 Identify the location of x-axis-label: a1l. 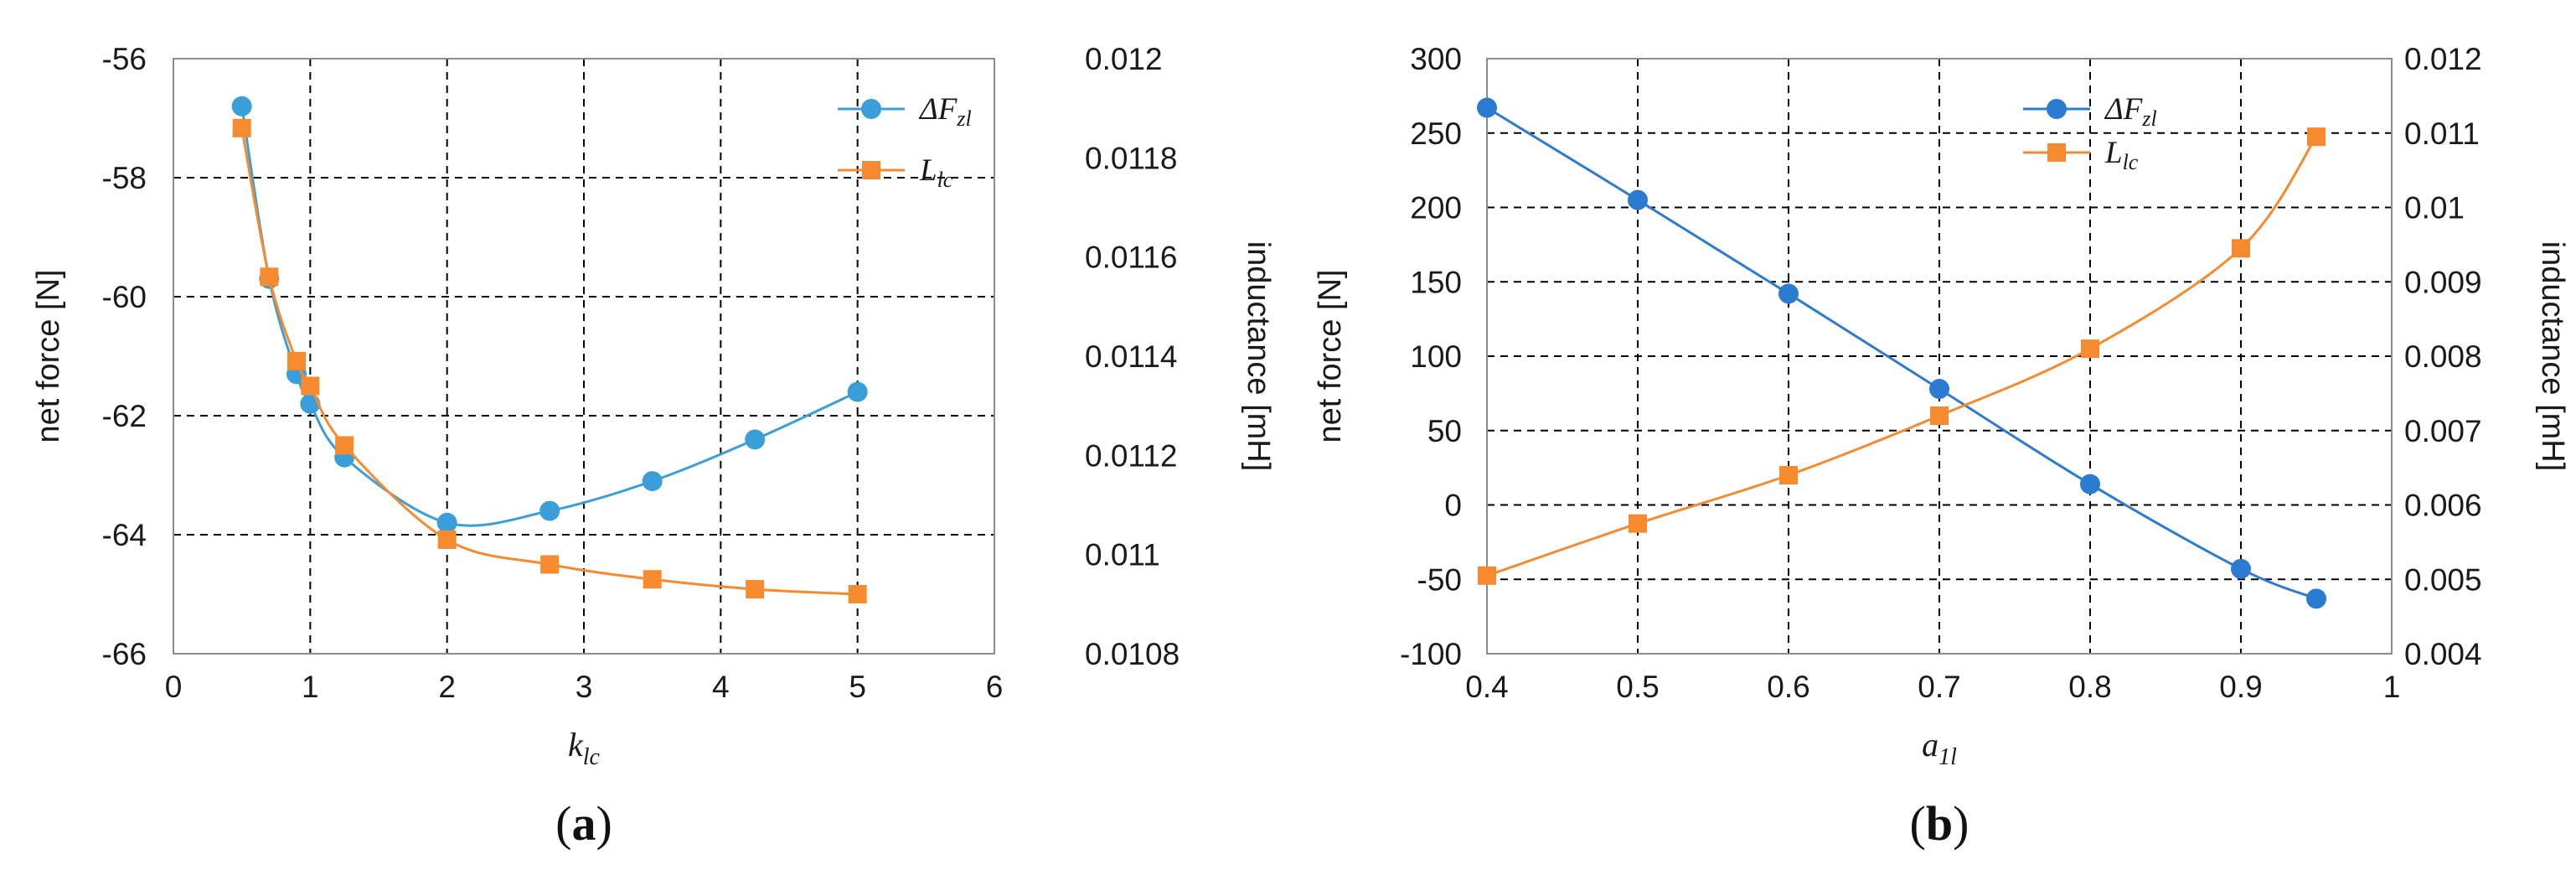
(1940, 748).